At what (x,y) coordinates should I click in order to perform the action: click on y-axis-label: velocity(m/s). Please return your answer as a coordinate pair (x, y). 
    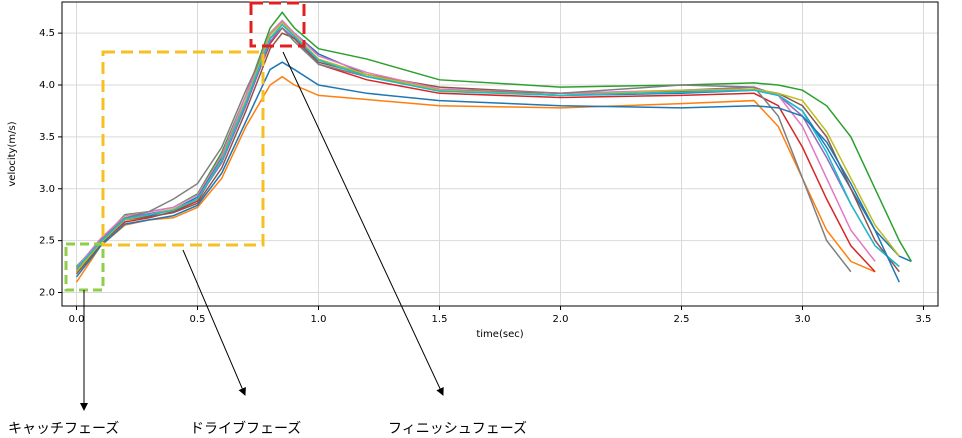
    Looking at the image, I should click on (12, 153).